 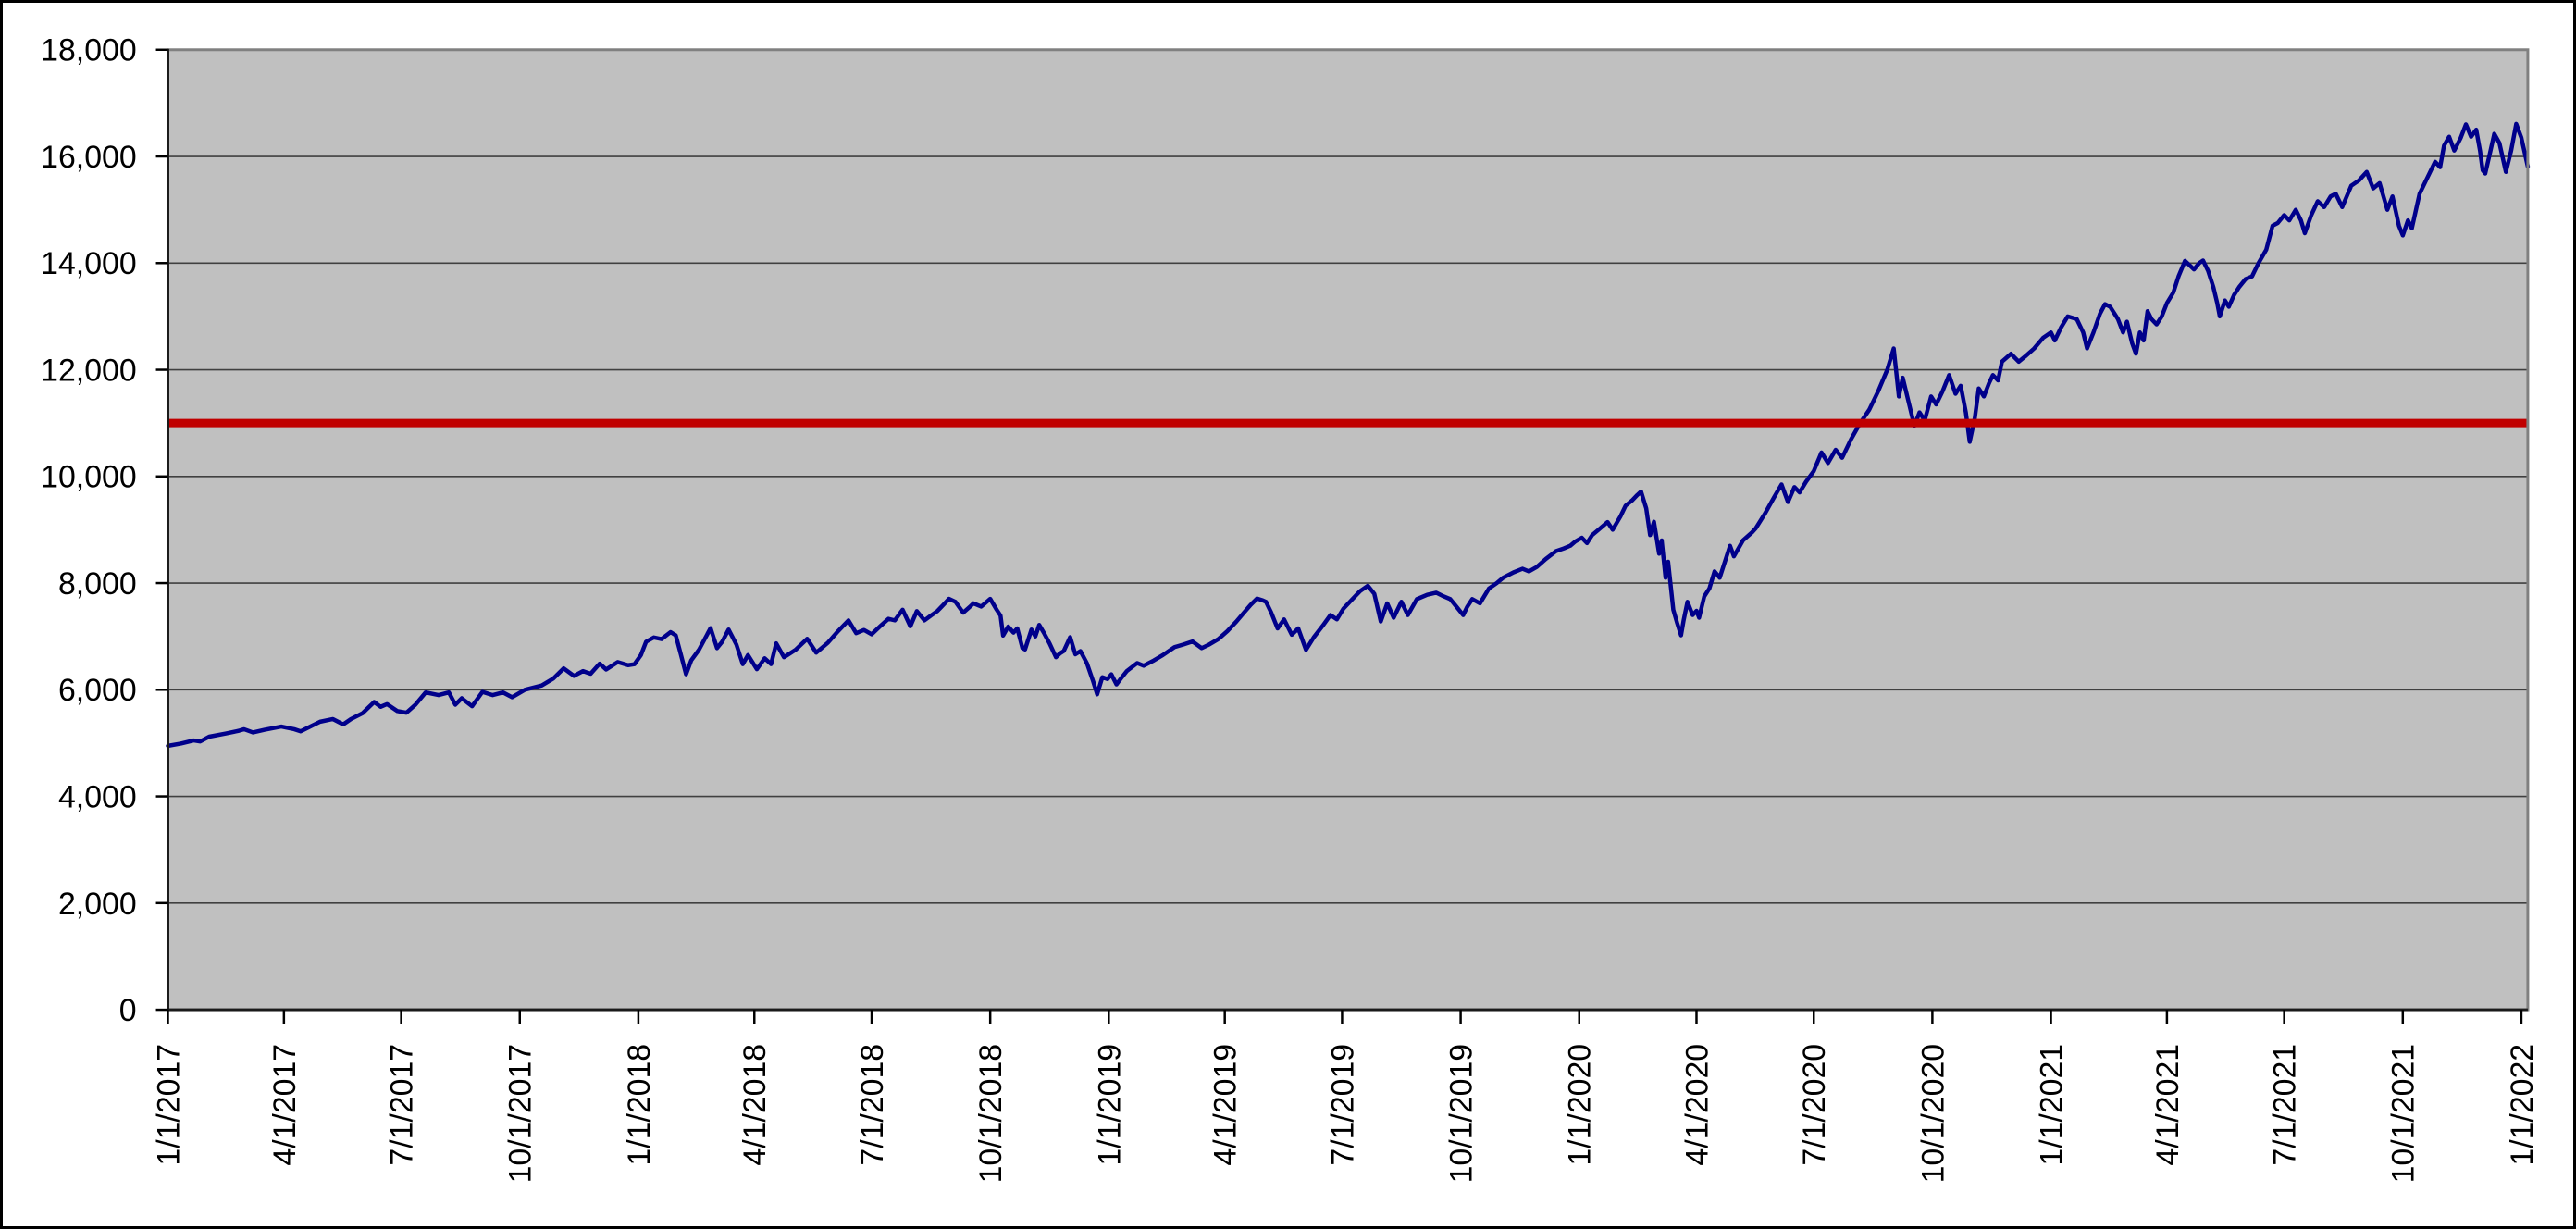 I want to click on x-tick-label: 1/1/2019, so click(x=1110, y=1105).